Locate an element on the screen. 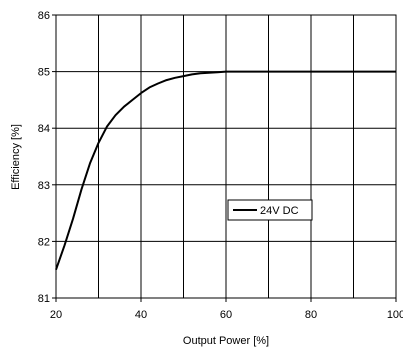 This screenshot has width=403, height=349. legend-box is located at coordinates (270, 210).